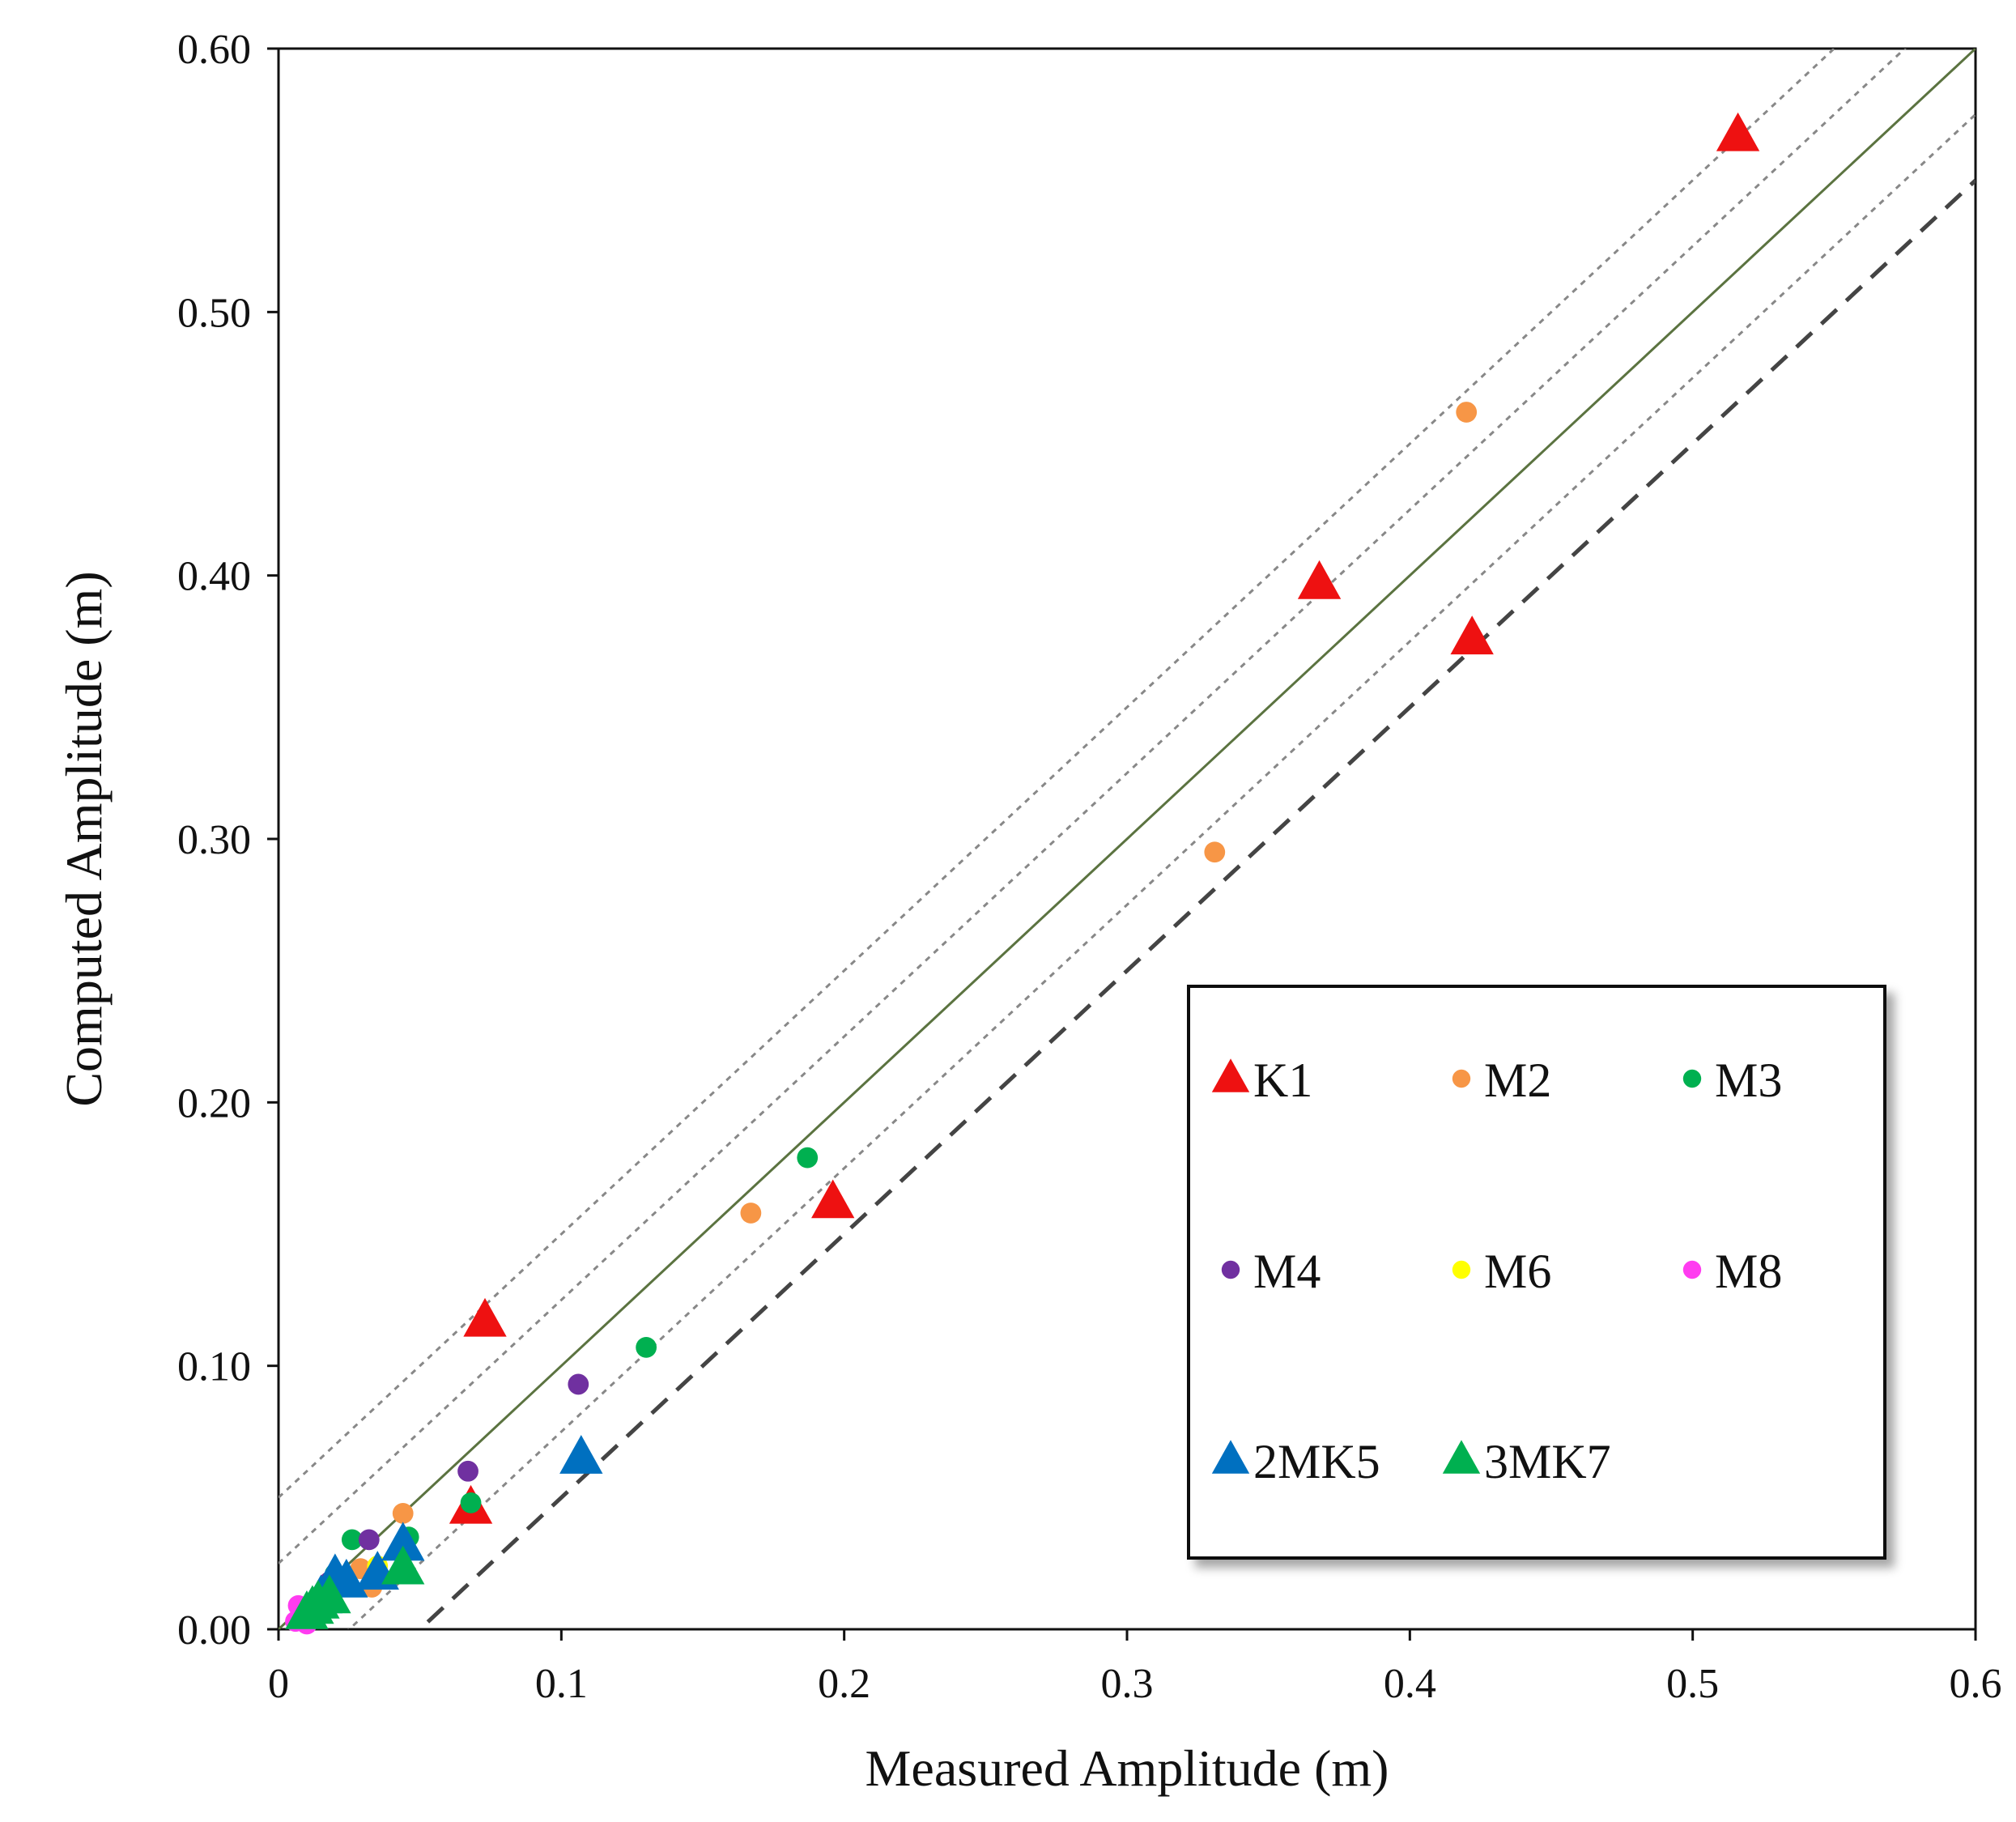 This screenshot has width=2016, height=1822. I want to click on legend-box, so click(1536, 1272).